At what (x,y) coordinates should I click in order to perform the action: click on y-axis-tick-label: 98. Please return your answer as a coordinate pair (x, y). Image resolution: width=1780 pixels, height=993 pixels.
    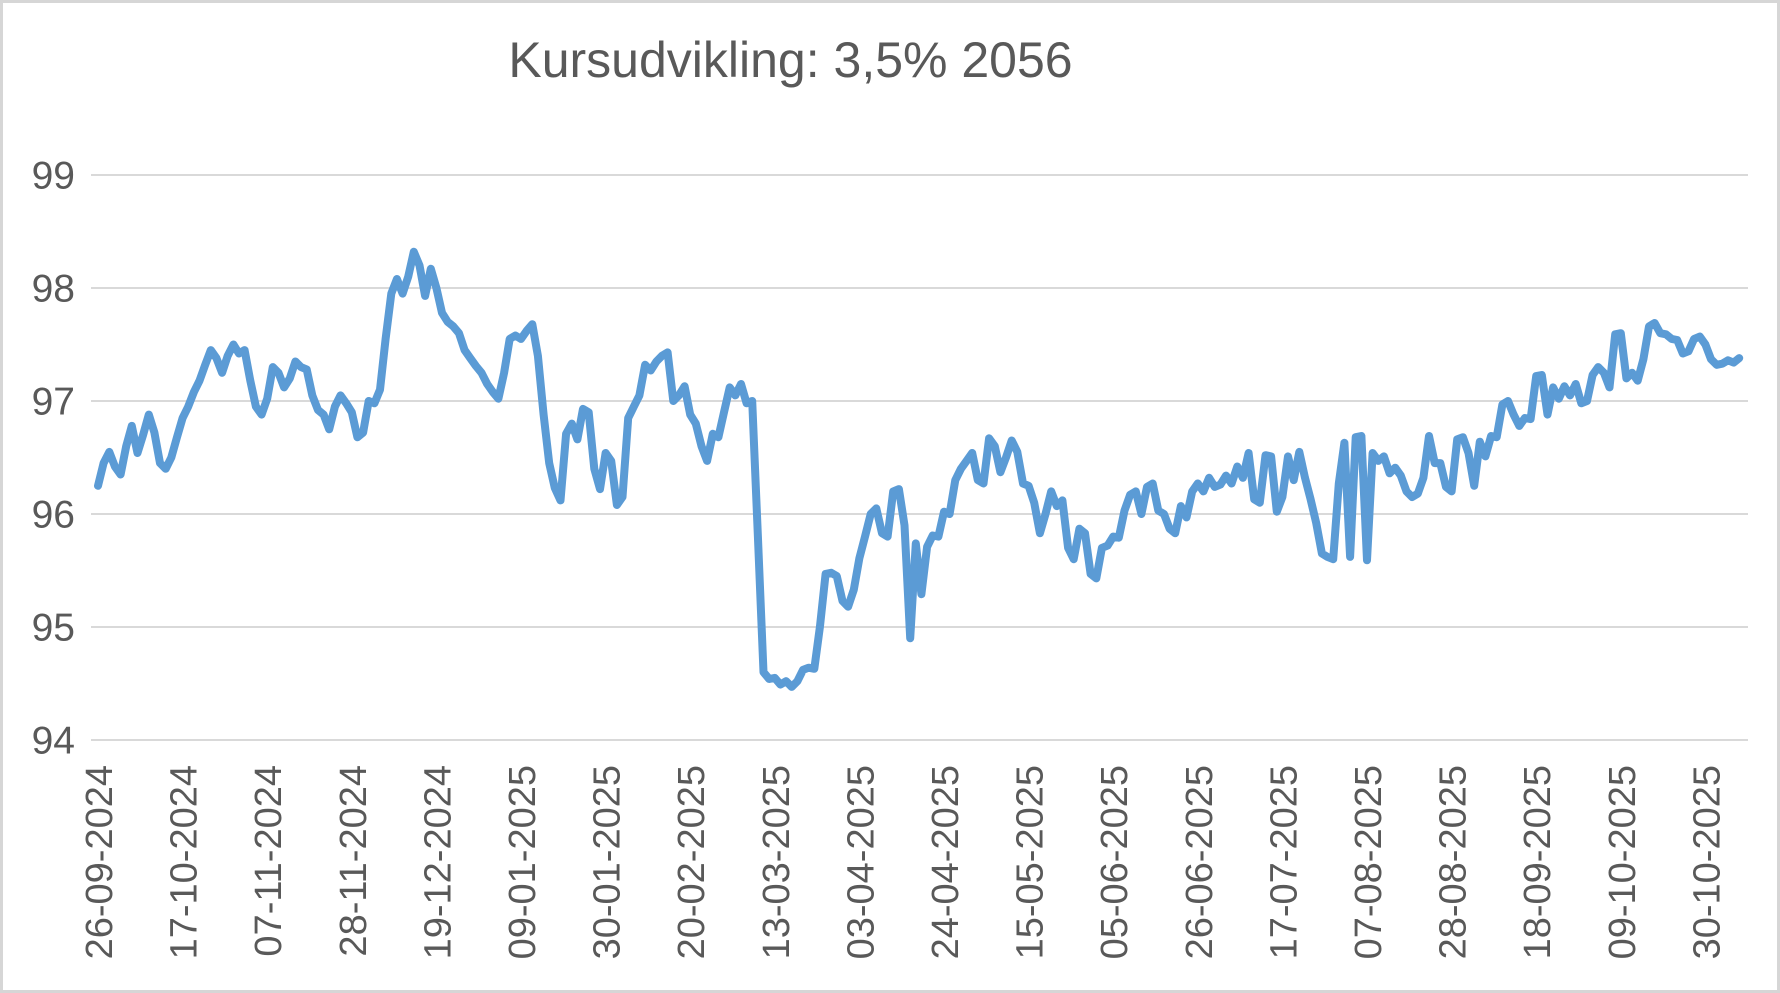
    Looking at the image, I should click on (53, 289).